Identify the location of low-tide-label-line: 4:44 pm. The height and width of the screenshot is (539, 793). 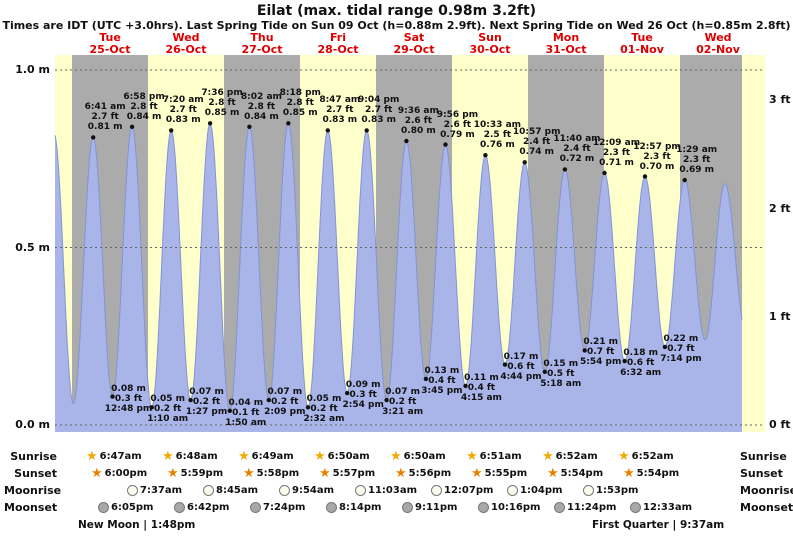
(521, 376).